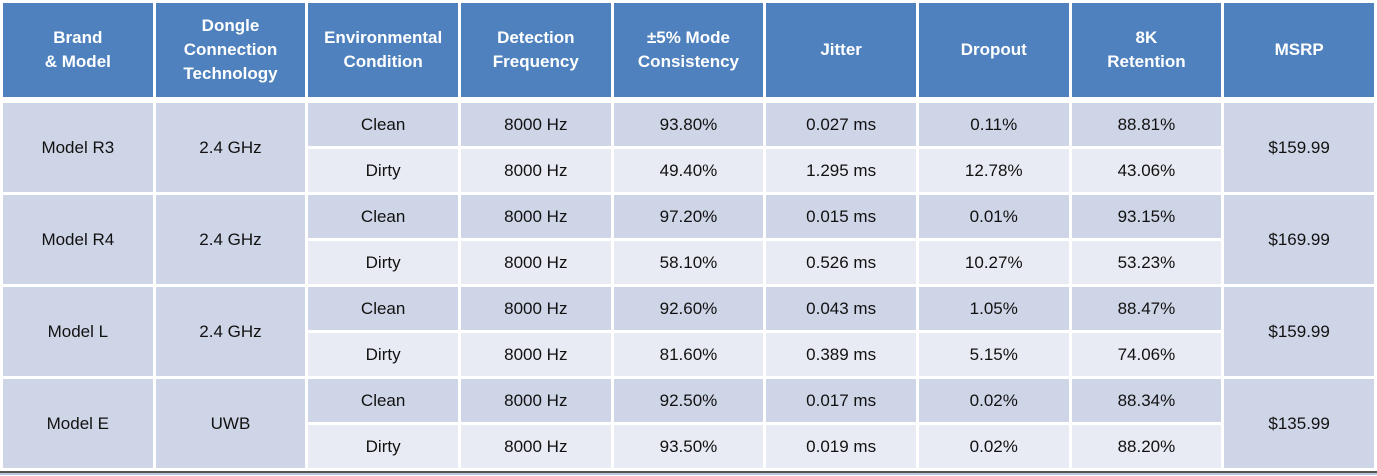 This screenshot has width=1377, height=476. Describe the element at coordinates (383, 51) in the screenshot. I see `header-environmental-condition: Environmental Condition` at that location.